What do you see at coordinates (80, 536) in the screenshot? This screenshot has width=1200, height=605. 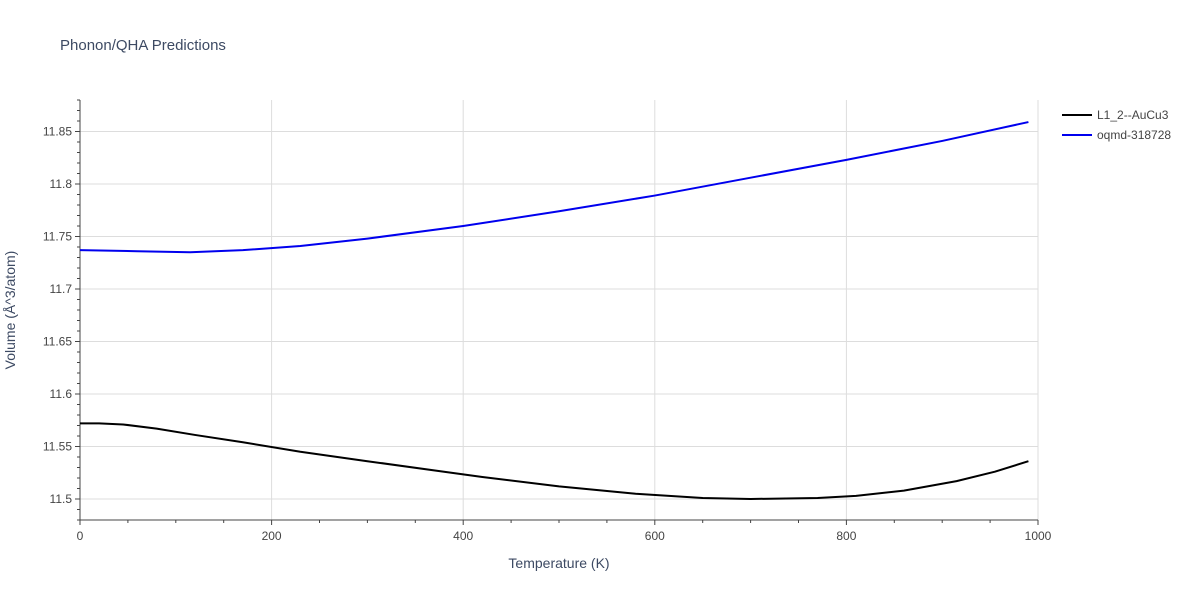 I see `x-tick-label: 0` at bounding box center [80, 536].